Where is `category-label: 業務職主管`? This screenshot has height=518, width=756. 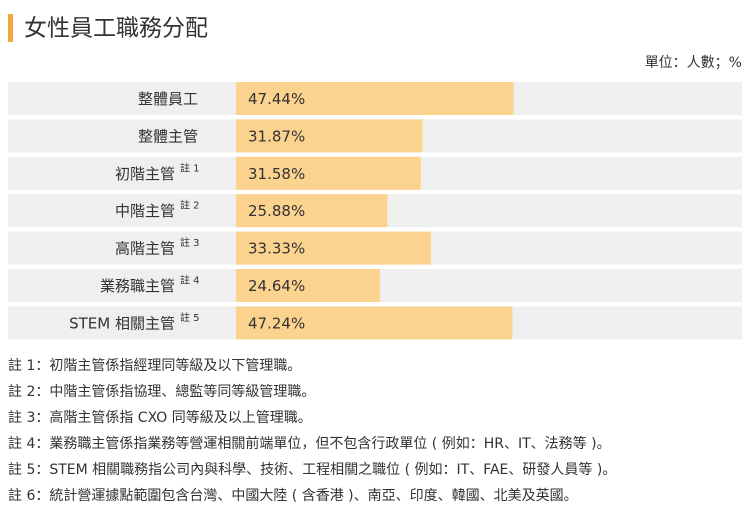 category-label: 業務職主管 is located at coordinates (137, 286).